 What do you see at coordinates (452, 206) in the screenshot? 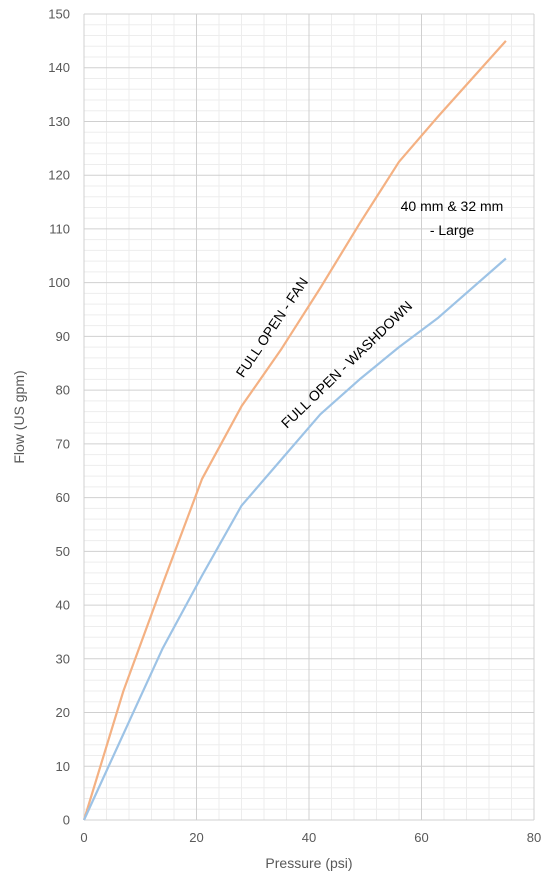
I see `size-annotation-line-1: 40 mm & 32 mm` at bounding box center [452, 206].